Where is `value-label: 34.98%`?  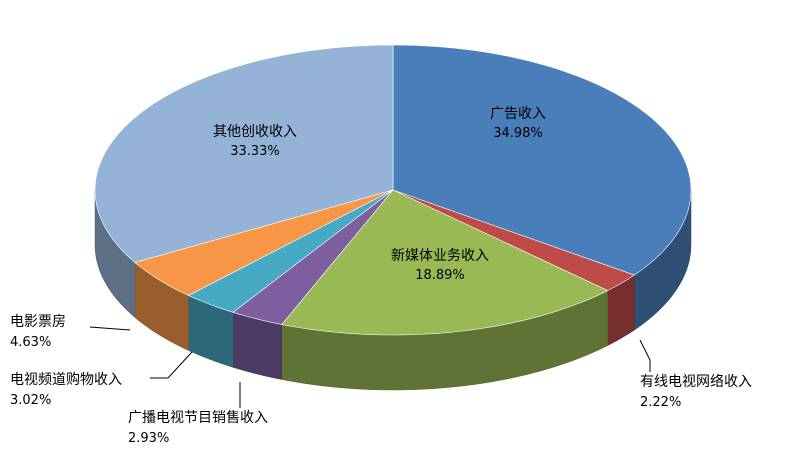
value-label: 34.98% is located at coordinates (518, 133).